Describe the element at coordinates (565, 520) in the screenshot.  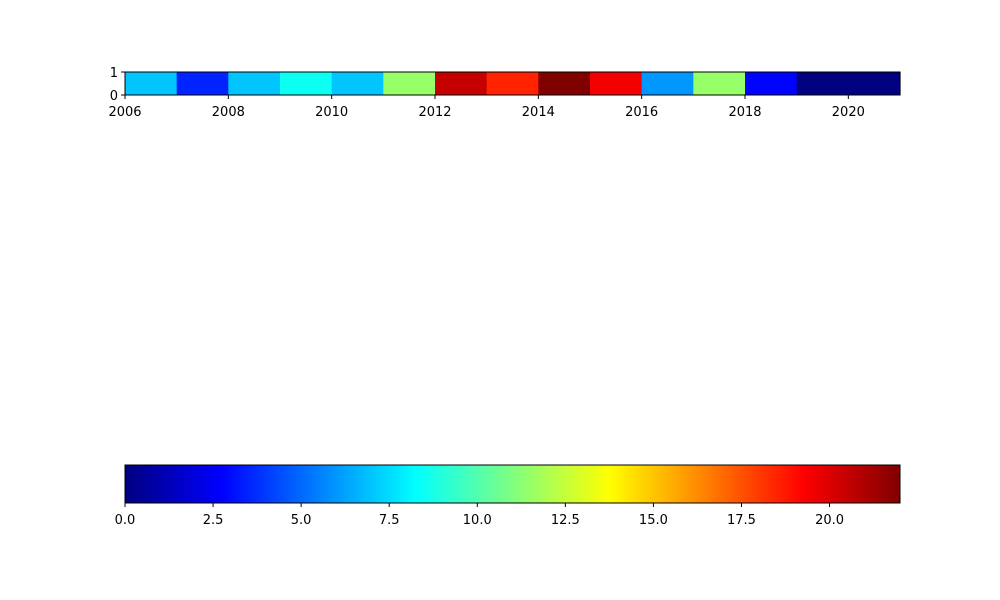
I see `colorbar-tick-label-5: 12.5` at that location.